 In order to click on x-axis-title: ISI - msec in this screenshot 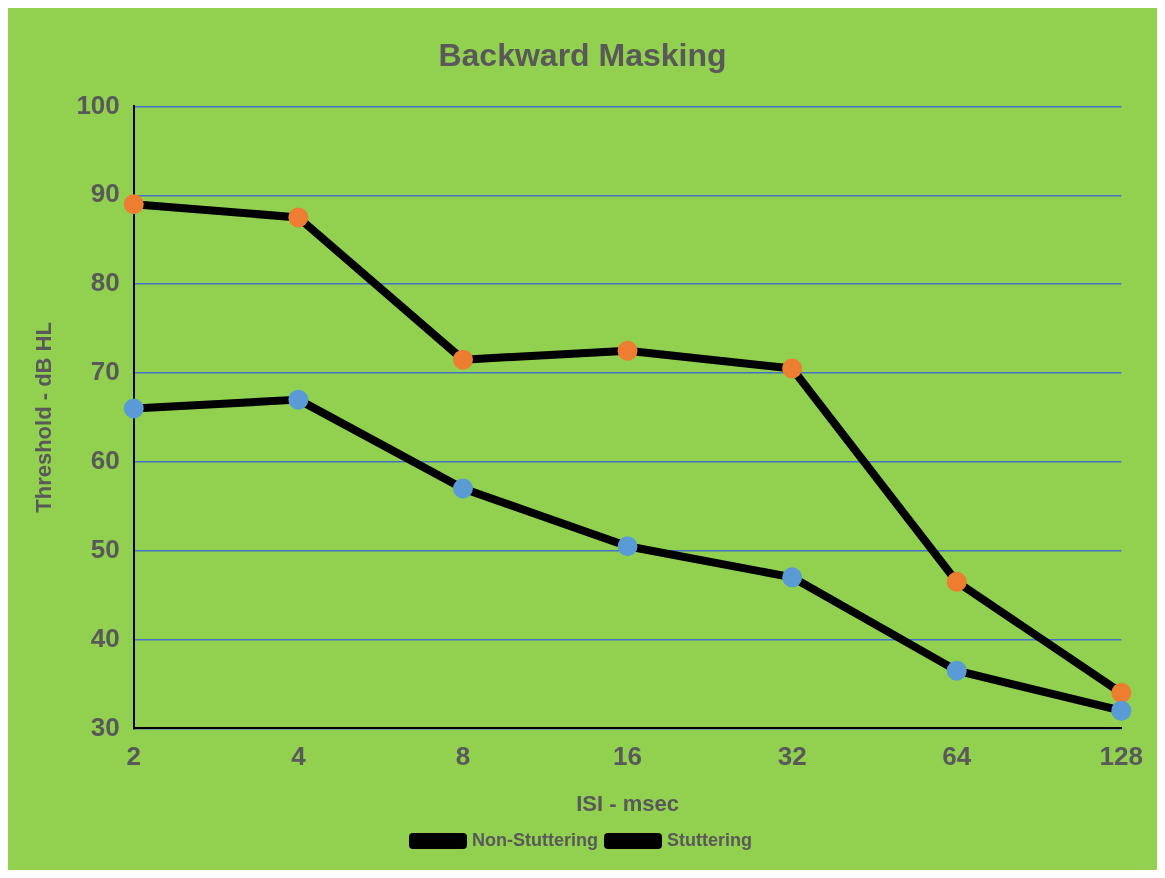, I will do `click(627, 803)`.